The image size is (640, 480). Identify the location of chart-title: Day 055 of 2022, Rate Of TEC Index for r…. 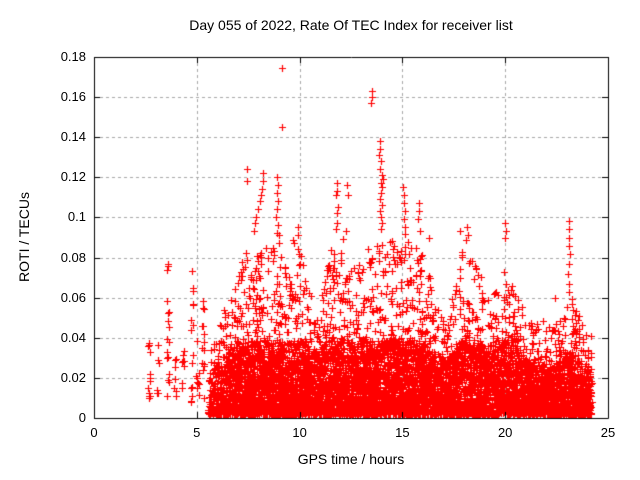
(351, 25).